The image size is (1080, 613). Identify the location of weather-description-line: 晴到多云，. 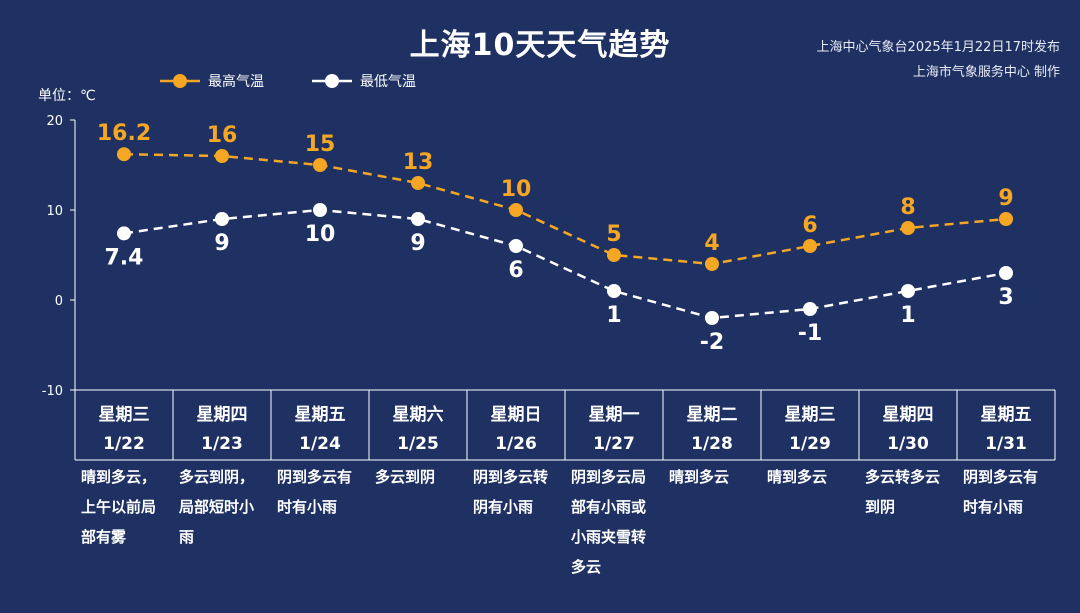
(119, 477).